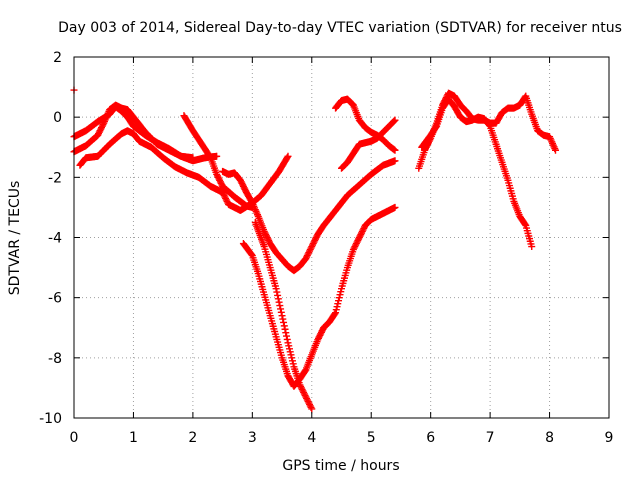  Describe the element at coordinates (74, 438) in the screenshot. I see `x-tick-label: 0` at that location.